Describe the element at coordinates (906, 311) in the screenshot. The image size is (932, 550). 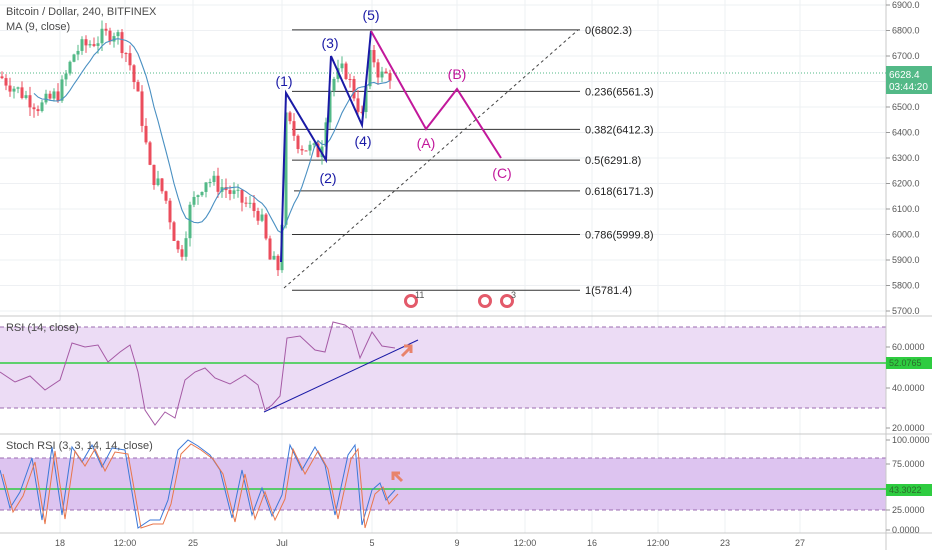
I see `price-tick-label: 5700.0` at that location.